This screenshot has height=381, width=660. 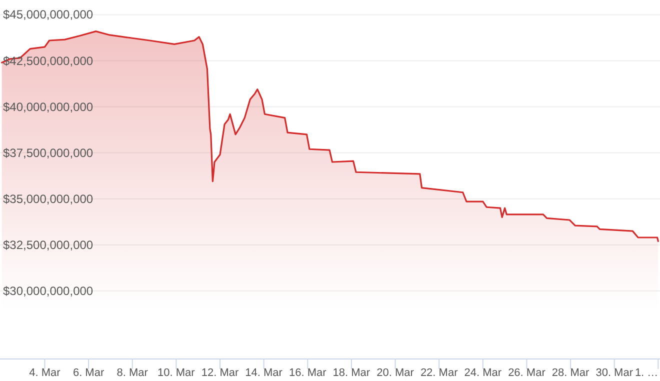 What do you see at coordinates (48, 107) in the screenshot?
I see `y-tick-label: $40,000,000,000` at bounding box center [48, 107].